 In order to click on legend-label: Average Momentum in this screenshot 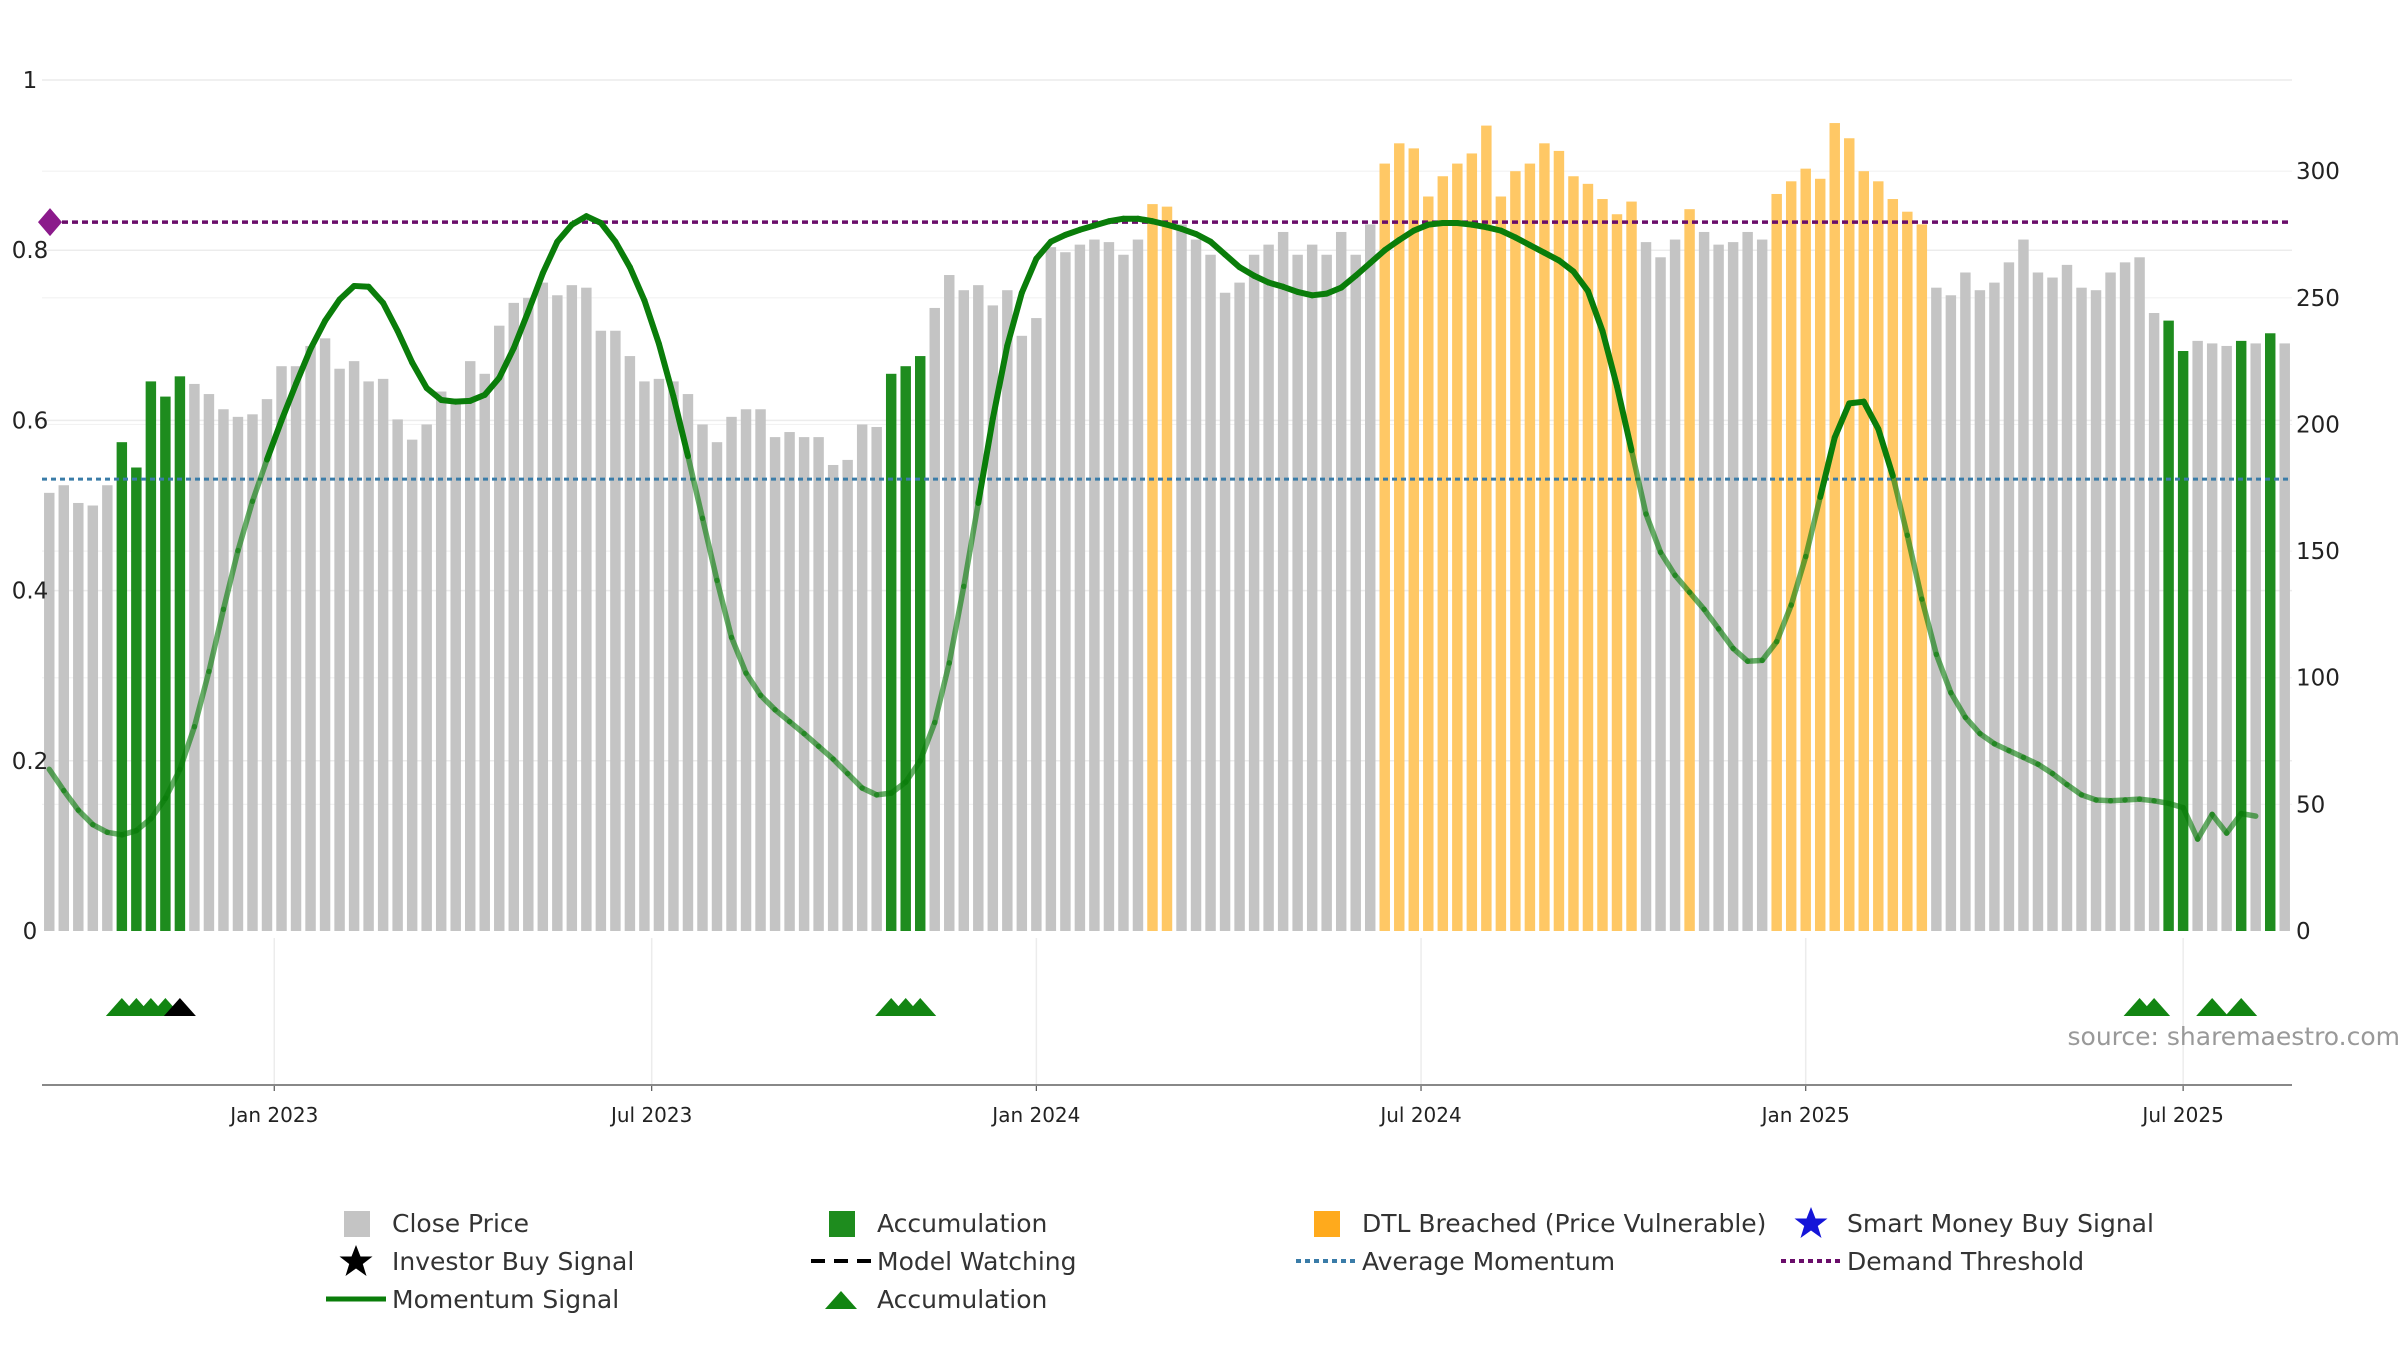, I will do `click(1489, 1261)`.